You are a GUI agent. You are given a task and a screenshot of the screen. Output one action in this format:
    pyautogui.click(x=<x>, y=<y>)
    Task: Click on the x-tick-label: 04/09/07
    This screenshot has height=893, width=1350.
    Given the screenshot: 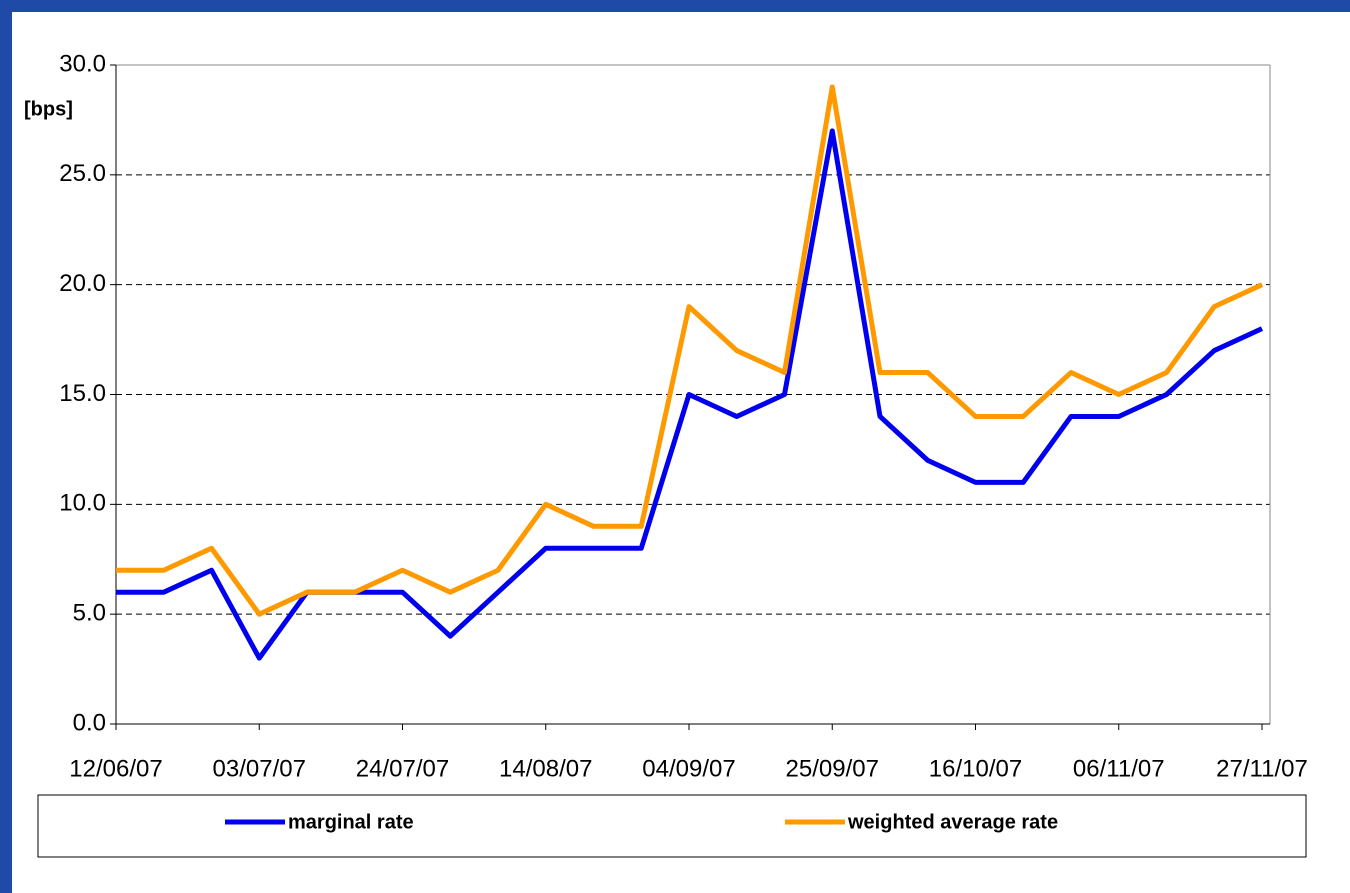 What is the action you would take?
    pyautogui.click(x=688, y=768)
    